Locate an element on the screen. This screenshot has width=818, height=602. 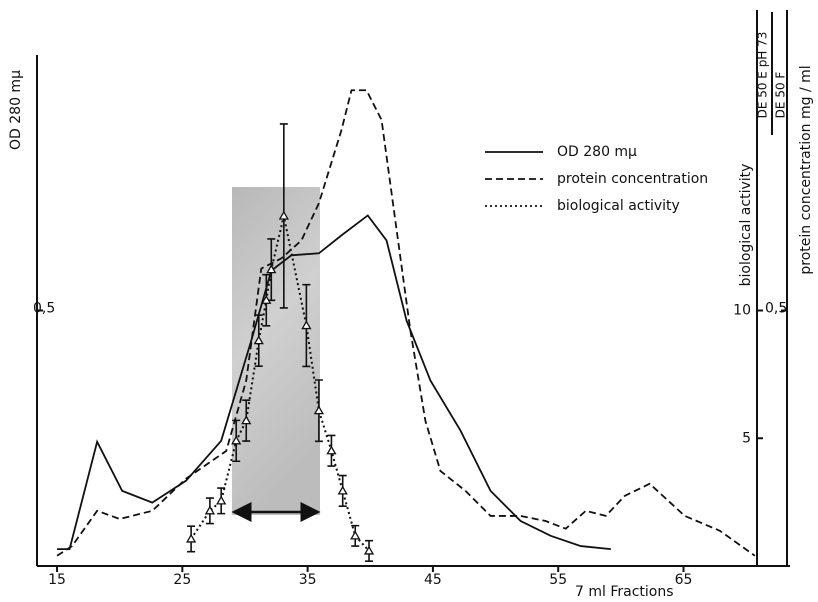
x-tick-label: 65 is located at coordinates (684, 580).